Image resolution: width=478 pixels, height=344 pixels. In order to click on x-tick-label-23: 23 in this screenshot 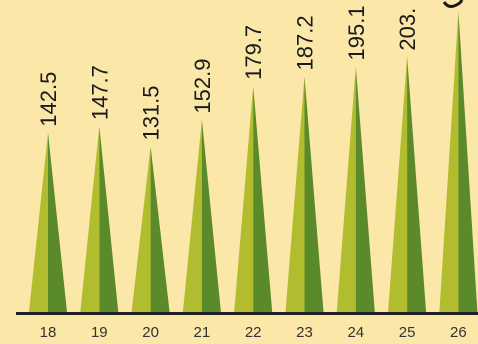, I will do `click(304, 332)`.